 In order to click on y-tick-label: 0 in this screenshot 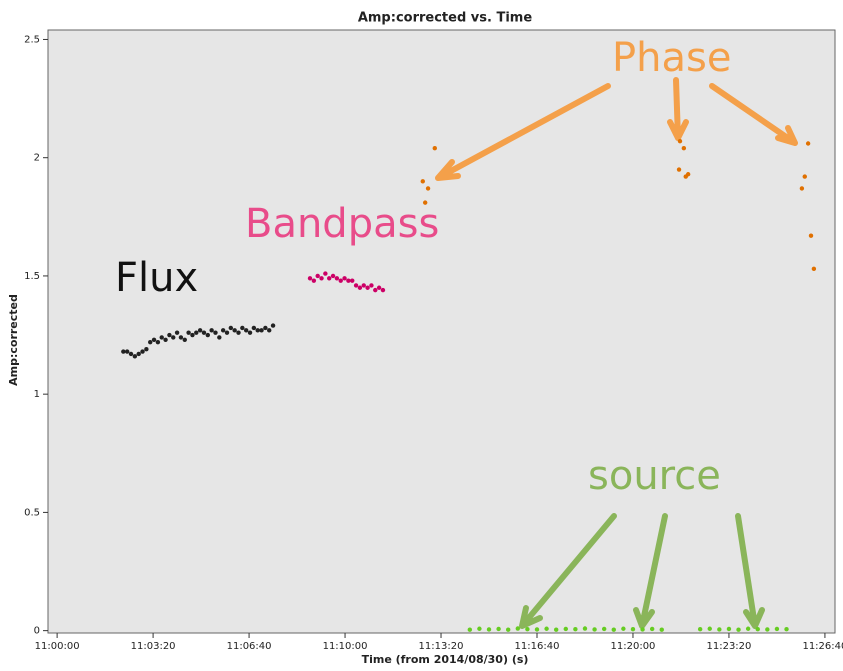, I will do `click(37, 631)`.